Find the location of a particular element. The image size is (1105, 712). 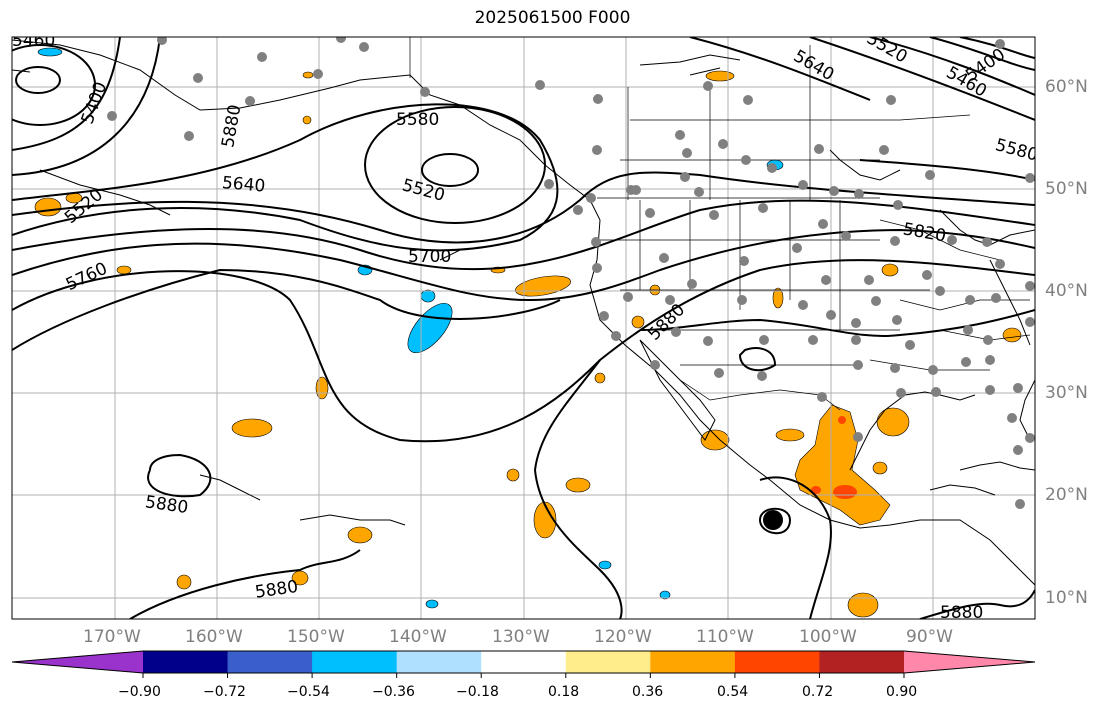

colorbar is located at coordinates (523, 664).